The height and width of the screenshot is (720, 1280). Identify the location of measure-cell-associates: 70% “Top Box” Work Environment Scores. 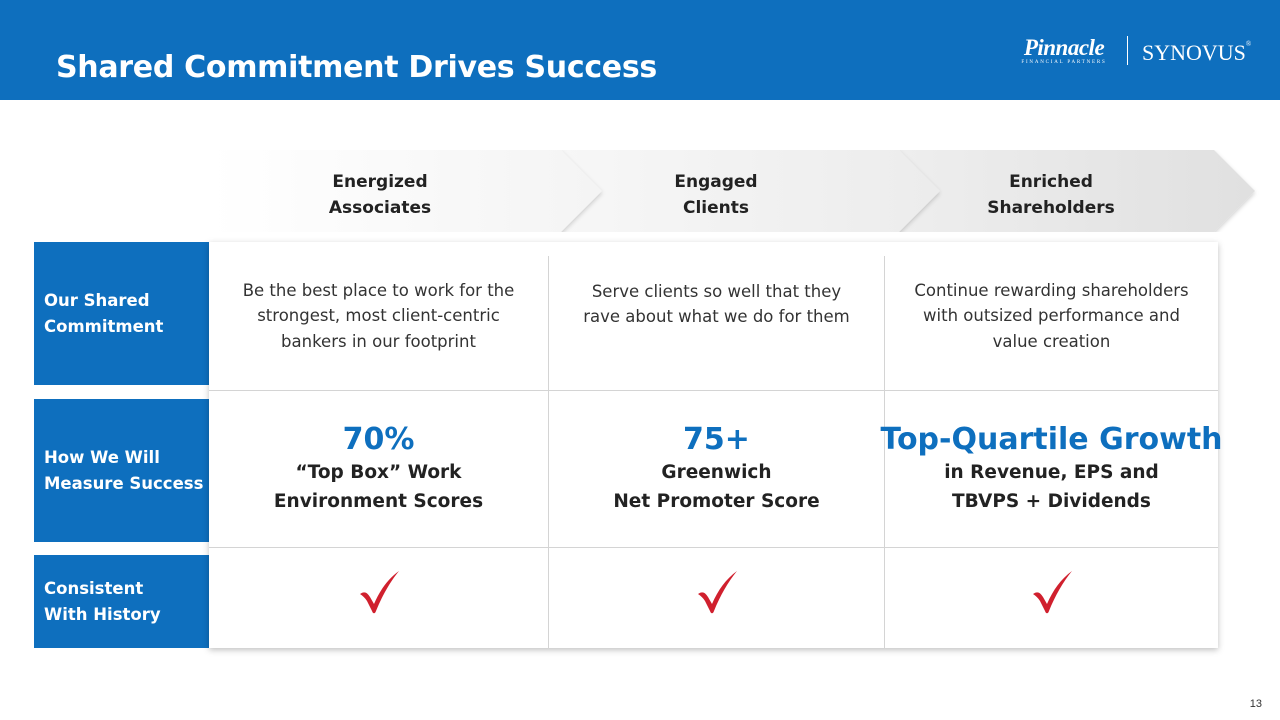
(378, 469).